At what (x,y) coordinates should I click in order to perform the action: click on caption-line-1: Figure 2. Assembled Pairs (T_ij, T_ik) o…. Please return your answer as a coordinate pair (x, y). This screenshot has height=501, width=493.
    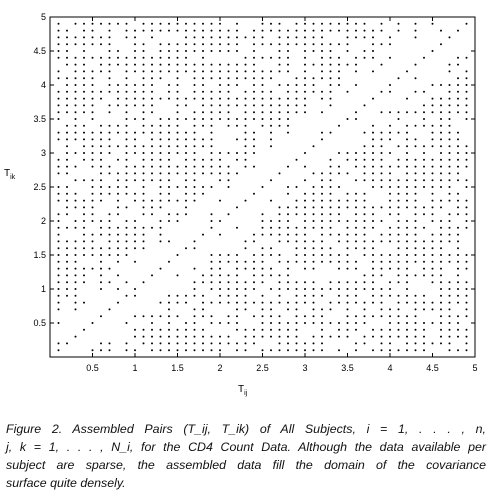
    Looking at the image, I should click on (246, 429).